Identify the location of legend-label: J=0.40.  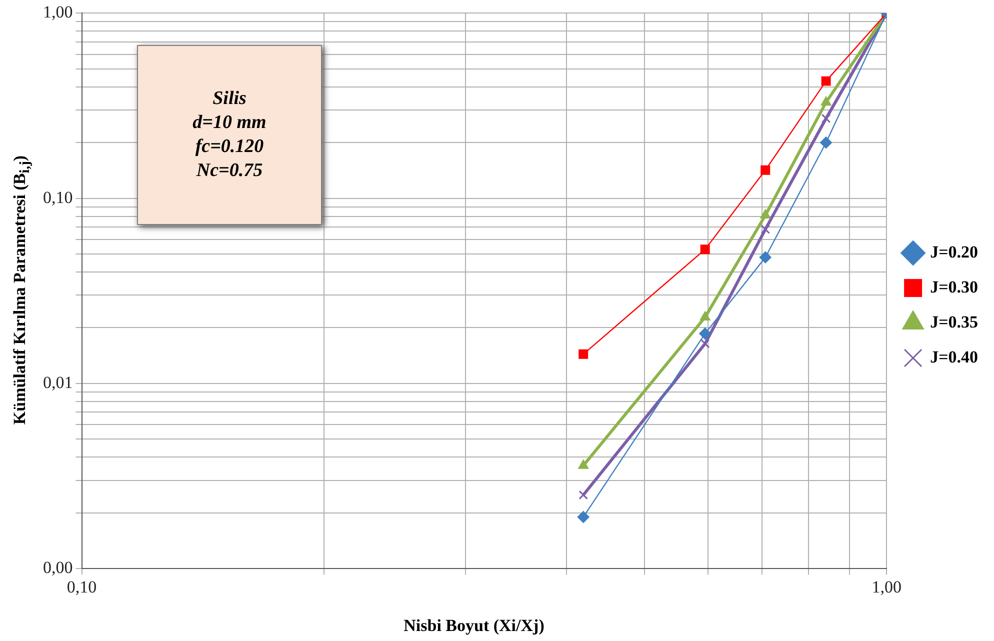
(954, 356).